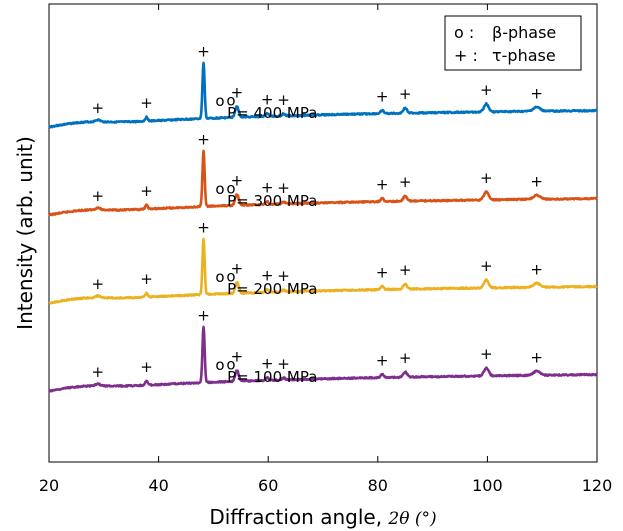 The width and height of the screenshot is (623, 531). Describe the element at coordinates (25, 233) in the screenshot. I see `y-axis-label: Intensity (arb. unit)` at that location.